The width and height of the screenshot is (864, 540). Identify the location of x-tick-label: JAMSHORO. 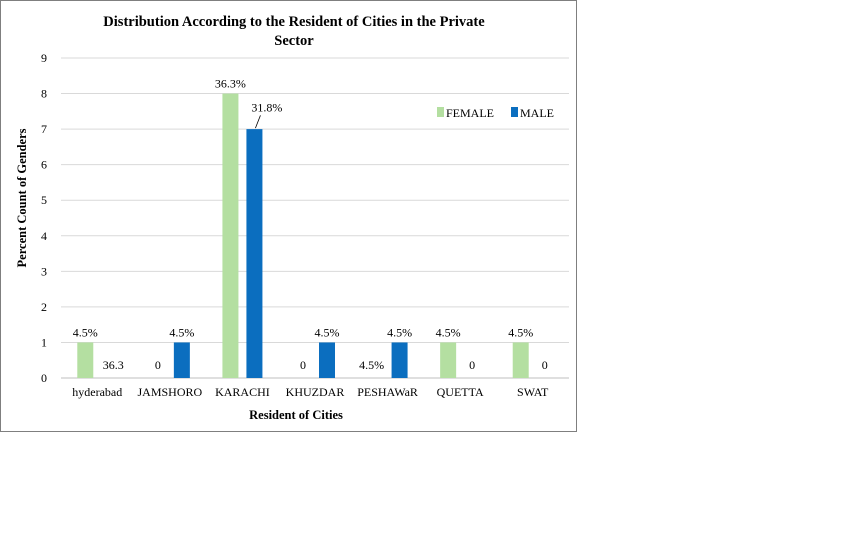
(170, 392).